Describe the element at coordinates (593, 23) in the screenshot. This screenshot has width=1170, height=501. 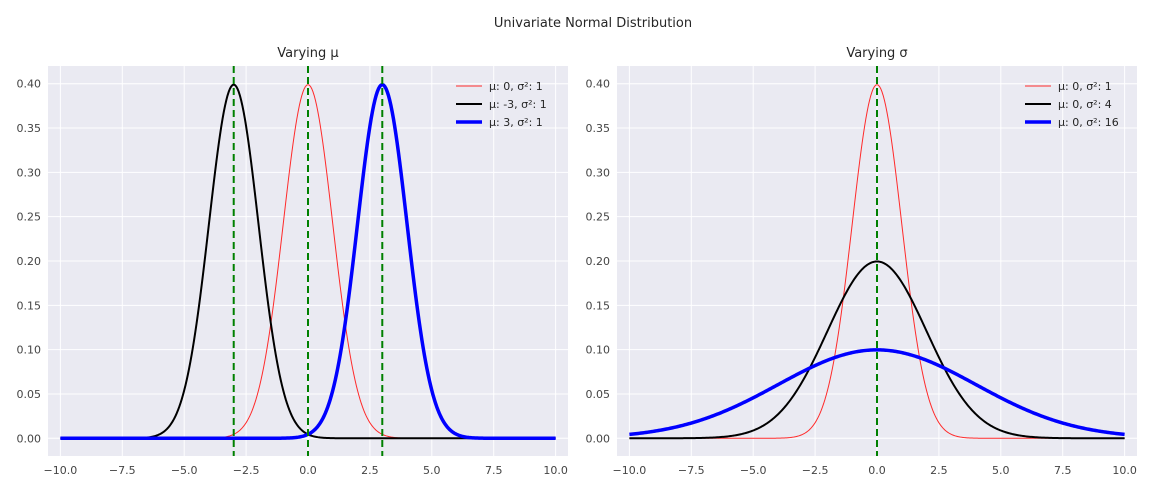
I see `figure-title: Univariate Normal Distribution` at that location.